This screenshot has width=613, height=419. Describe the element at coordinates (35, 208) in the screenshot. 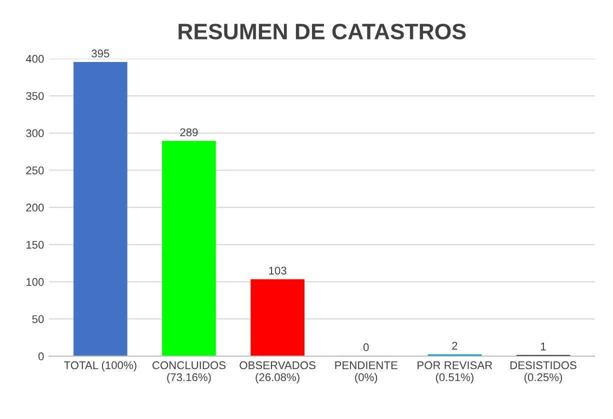

I see `y-tick-label: 200` at that location.